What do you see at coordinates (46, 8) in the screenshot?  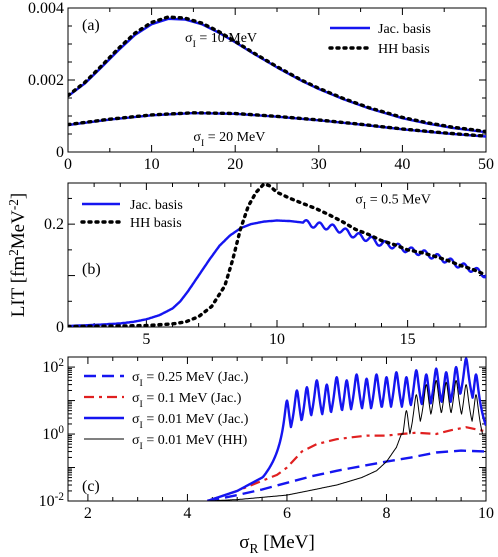 I see `y-tick-label: 0.004` at bounding box center [46, 8].